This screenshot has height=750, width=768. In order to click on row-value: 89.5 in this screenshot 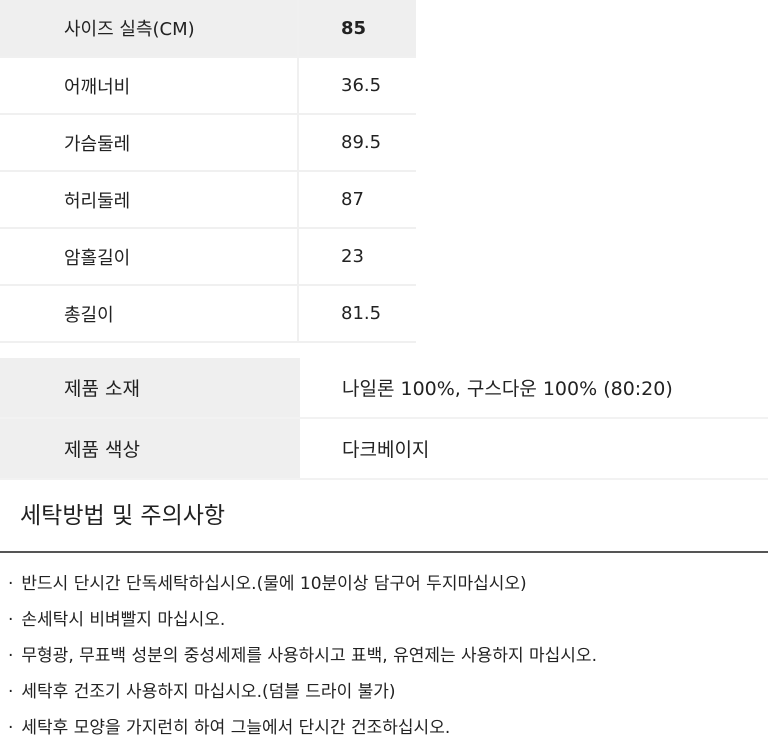, I will do `click(357, 143)`.